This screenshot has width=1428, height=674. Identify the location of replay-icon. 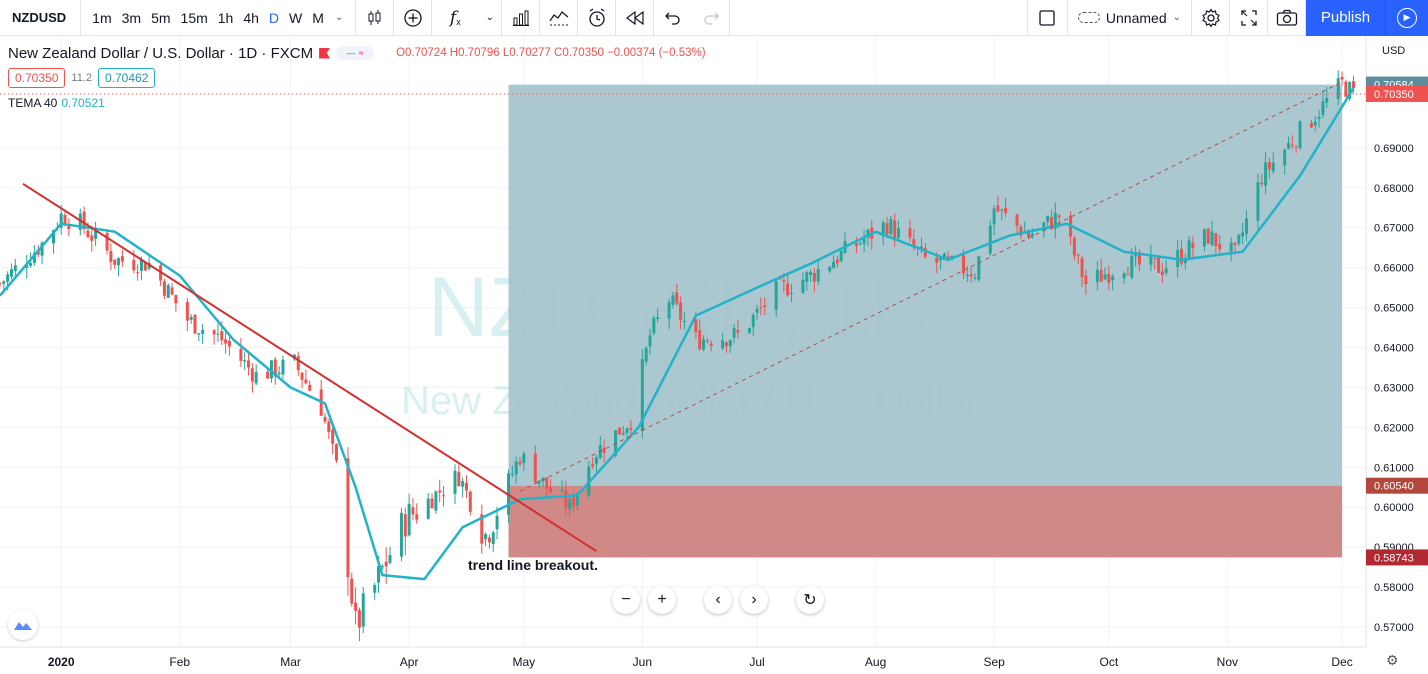
(635, 18).